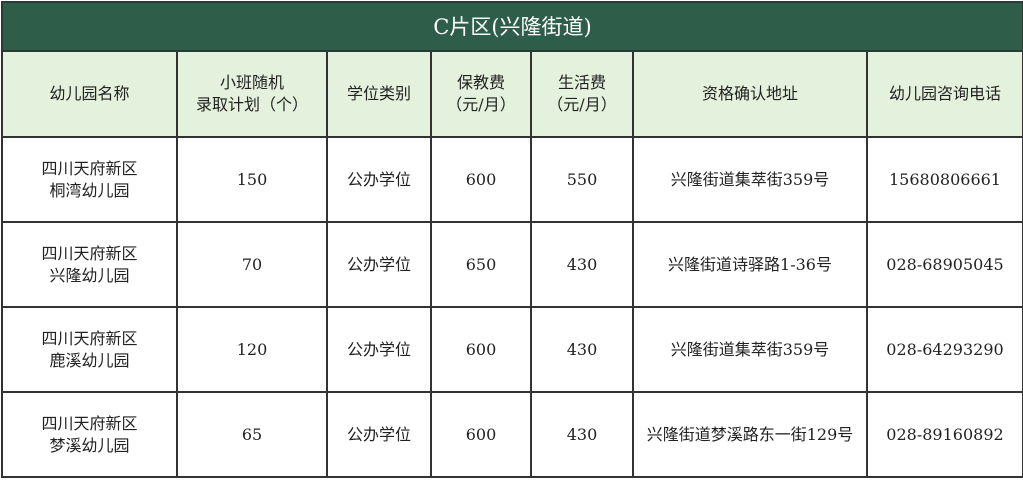  Describe the element at coordinates (750, 264) in the screenshot. I see `cell-address: 兴隆街道诗驿路1-36号` at that location.